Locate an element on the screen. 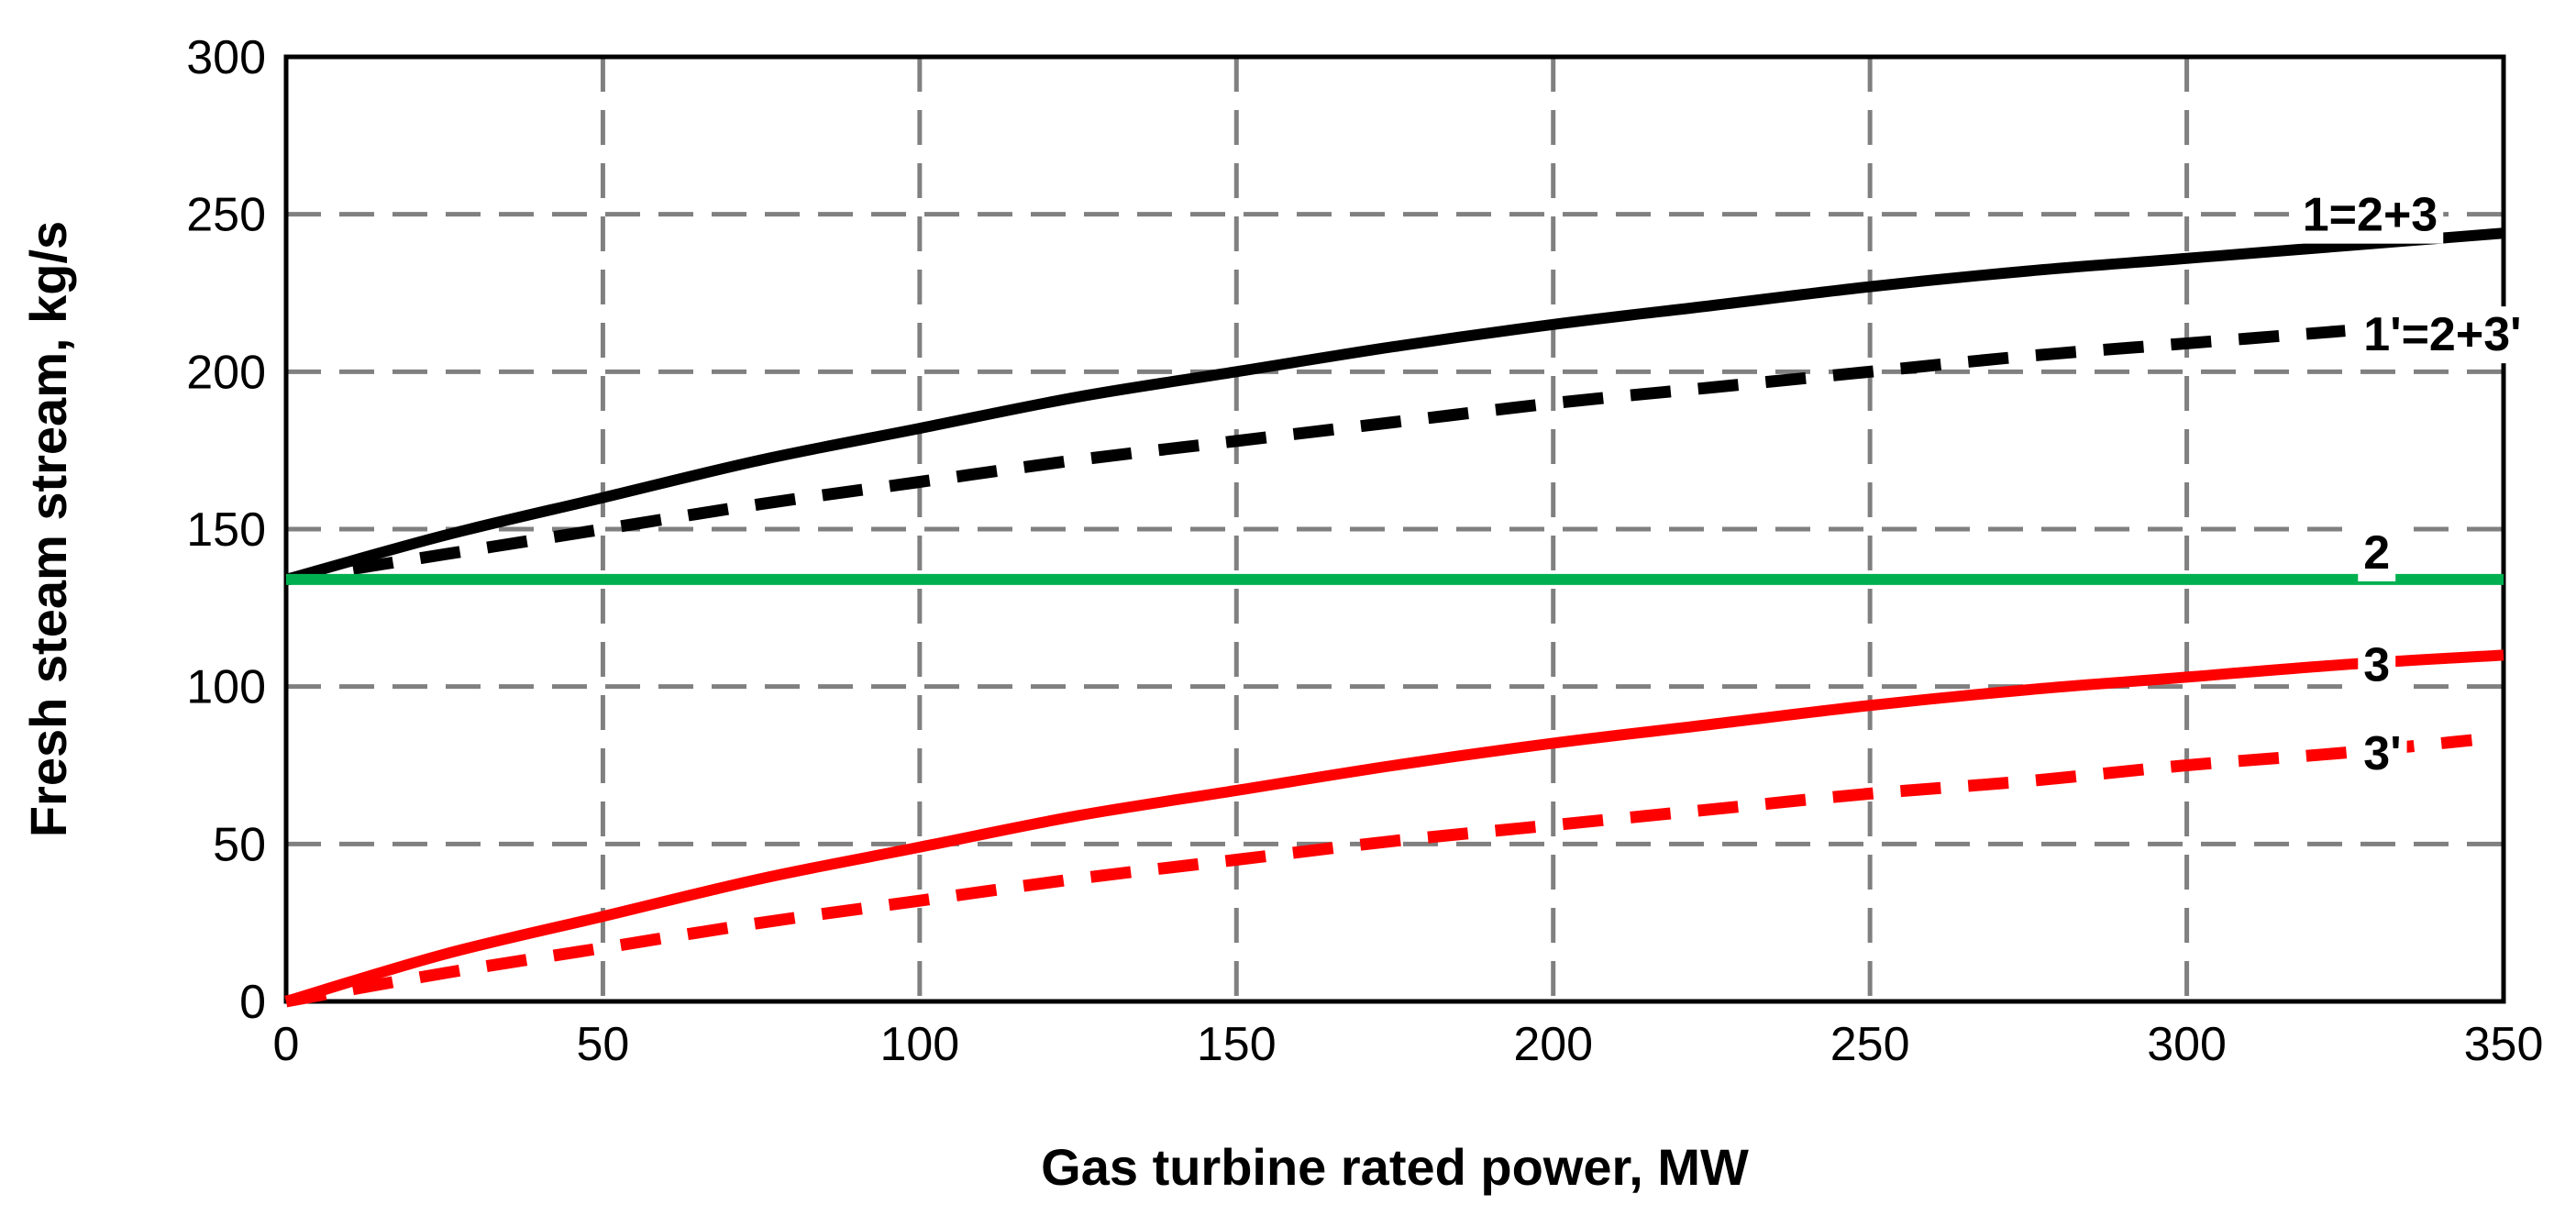 The image size is (2576, 1216). y-tick-label: 0 is located at coordinates (252, 1002).